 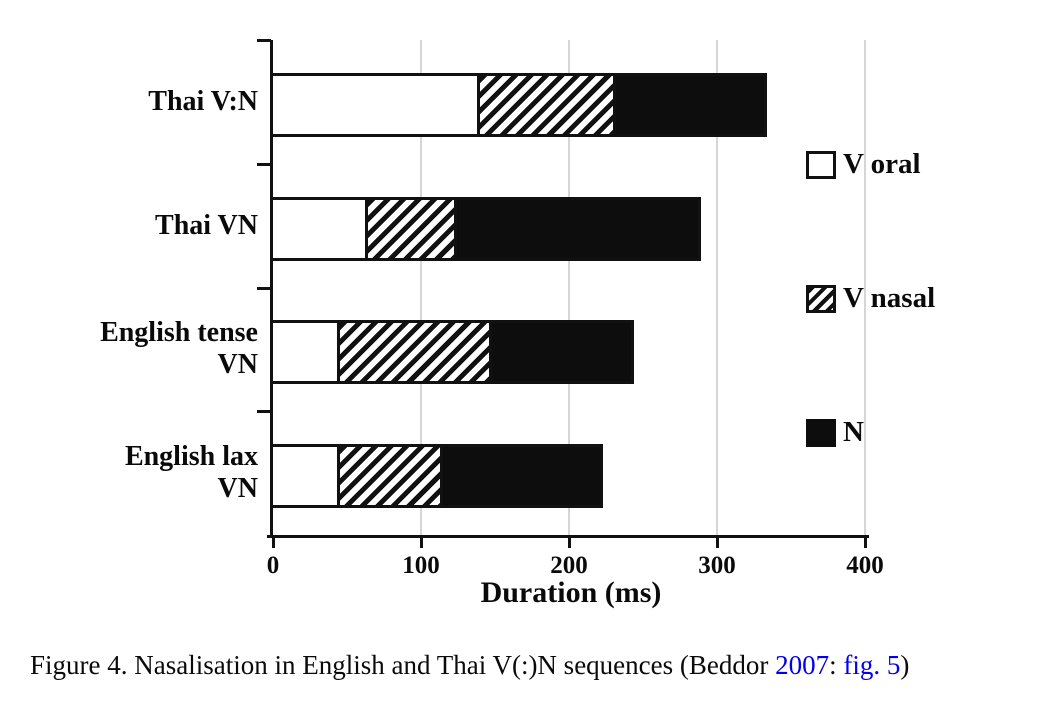 I want to click on legend-item-v-oral: V oral, so click(x=863, y=164).